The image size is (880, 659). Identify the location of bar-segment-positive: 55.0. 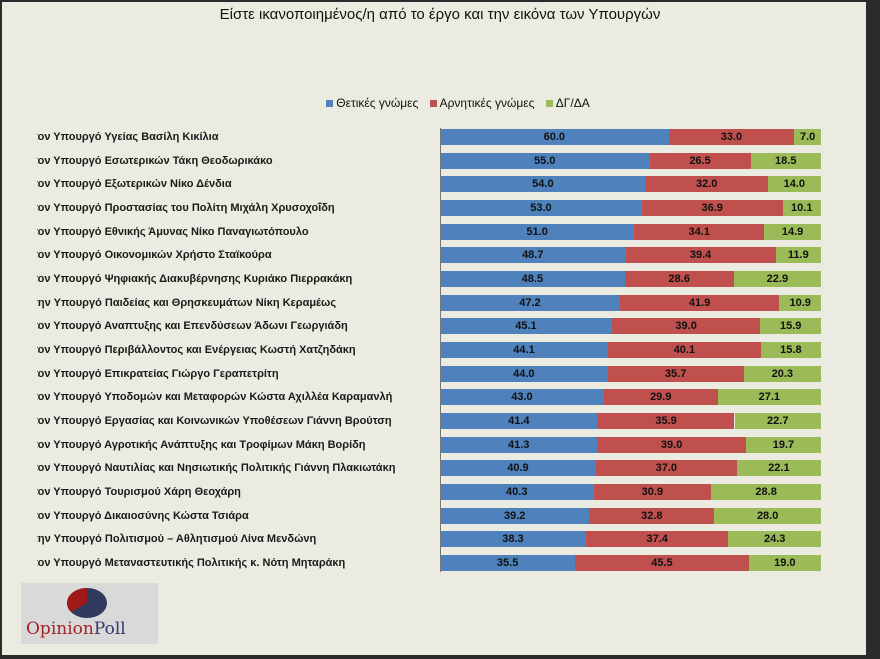
(545, 160).